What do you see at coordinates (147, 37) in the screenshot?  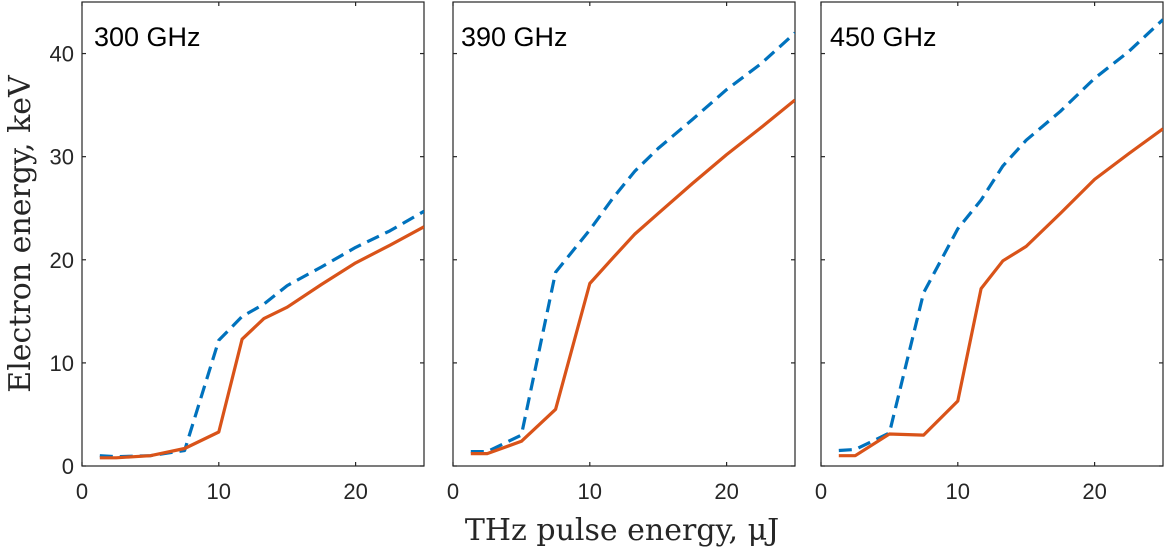 I see `panel-title: 300 GHz` at bounding box center [147, 37].